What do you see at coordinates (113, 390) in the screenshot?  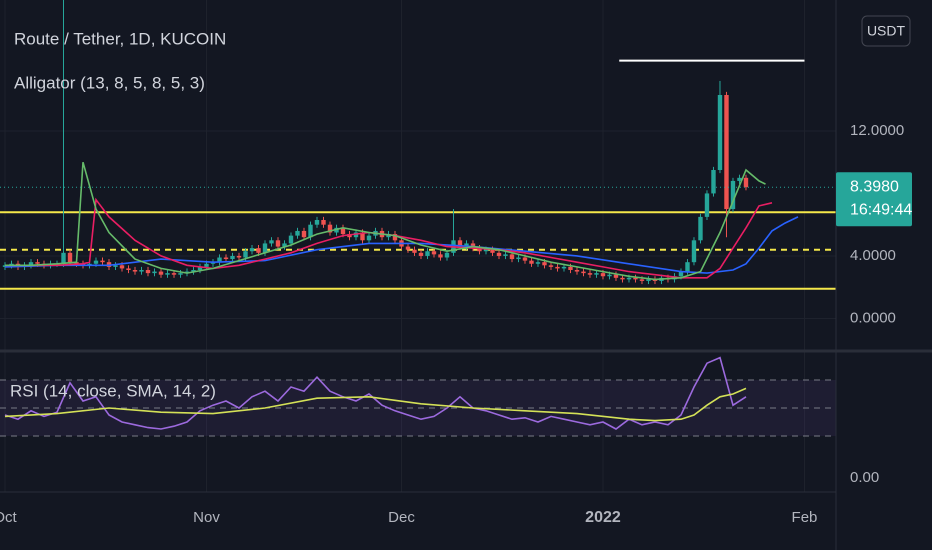 I see `rsi-label: RSI (14, close, SMA, 14, 2)` at bounding box center [113, 390].